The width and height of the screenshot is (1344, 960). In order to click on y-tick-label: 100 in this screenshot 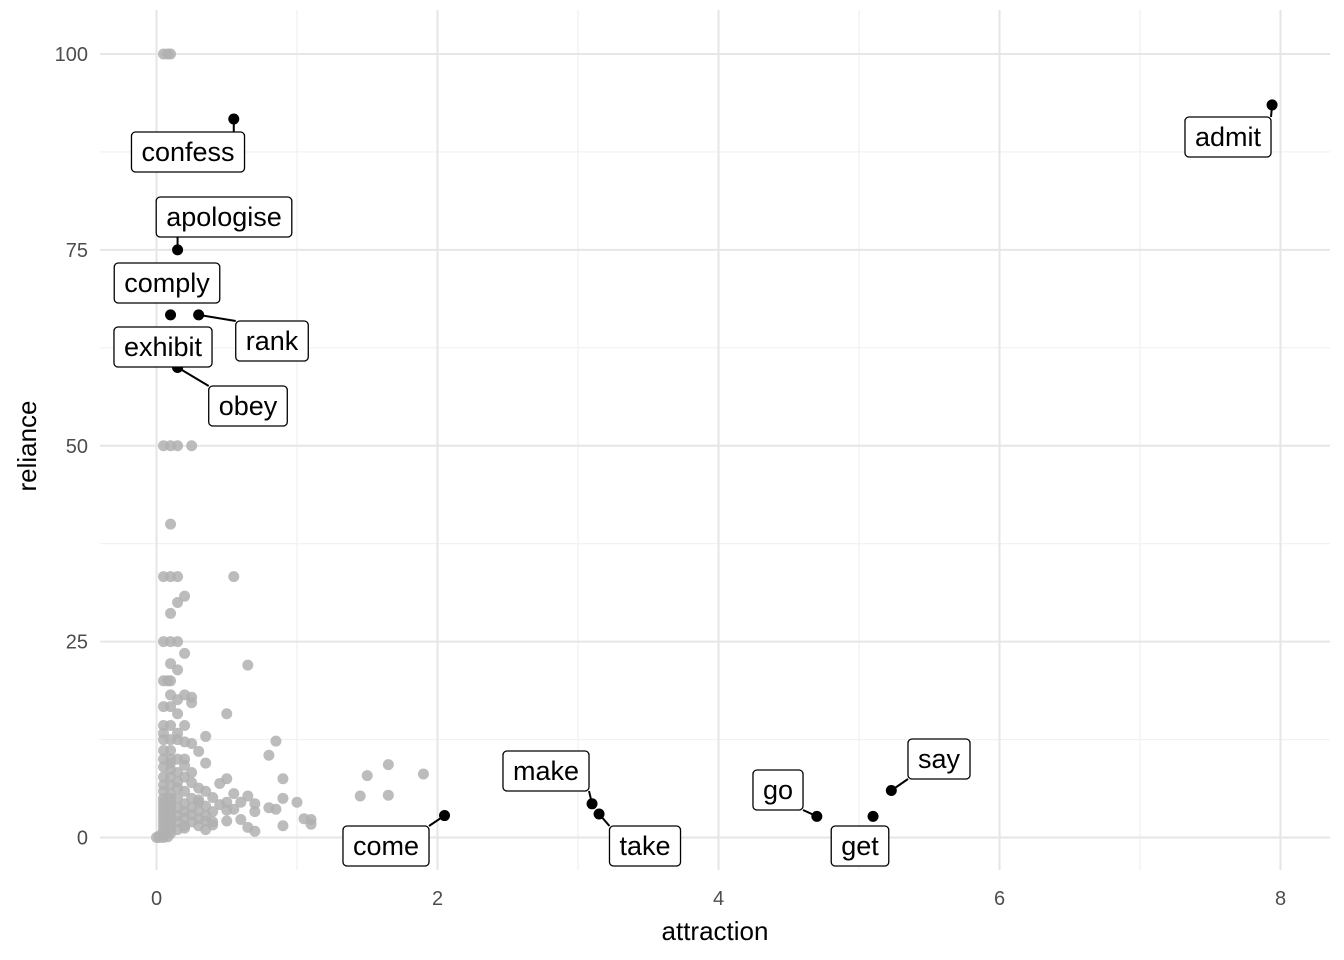, I will do `click(71, 55)`.